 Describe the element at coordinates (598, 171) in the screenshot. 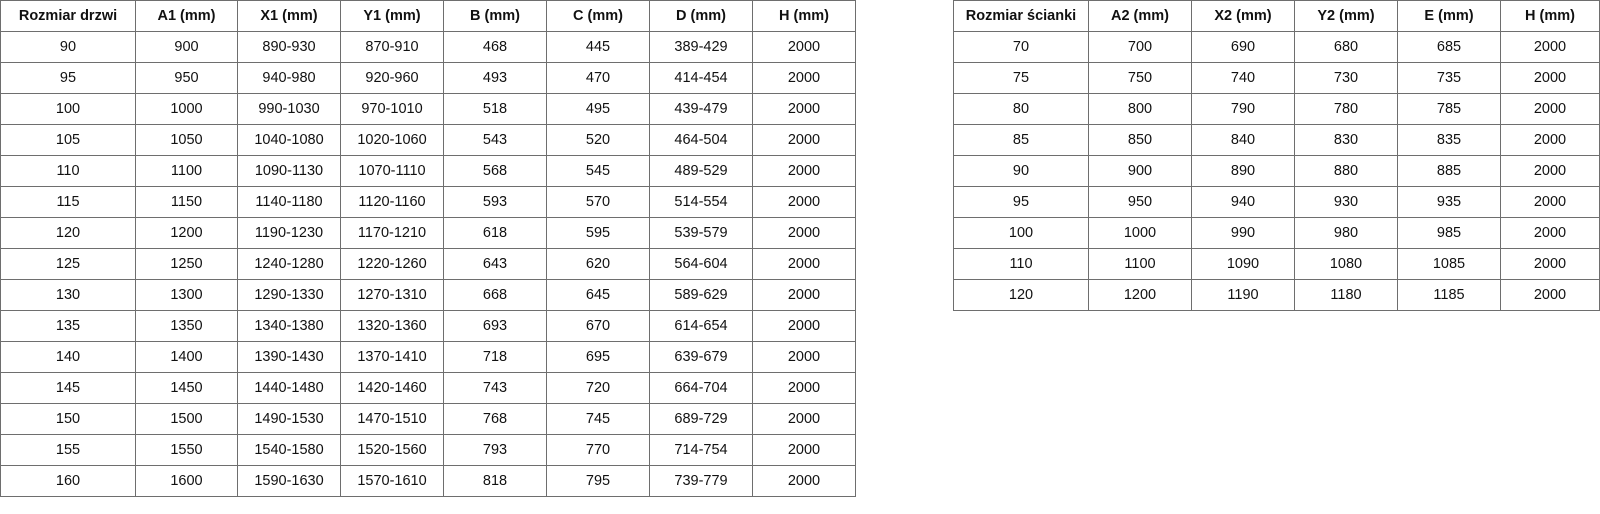

I see `table-cell: 545` at that location.